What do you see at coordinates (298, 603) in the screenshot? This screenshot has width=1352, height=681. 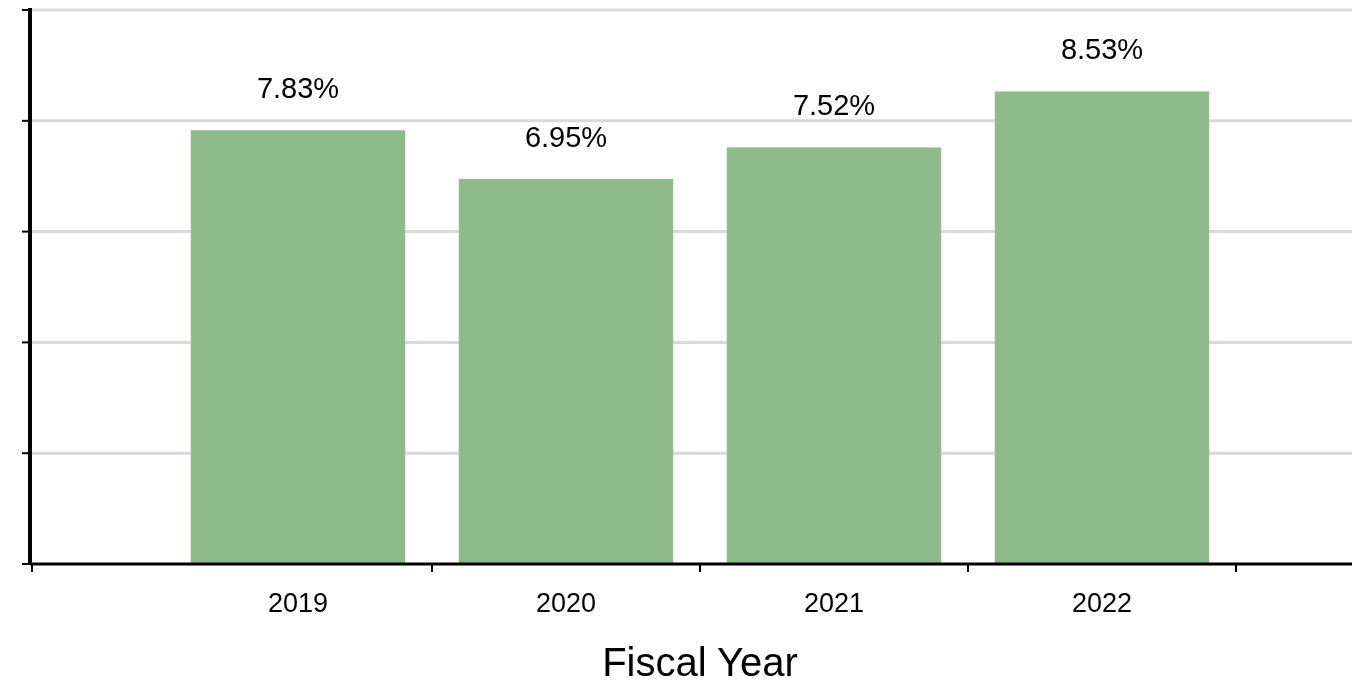 I see `x-tick-label: 2019` at bounding box center [298, 603].